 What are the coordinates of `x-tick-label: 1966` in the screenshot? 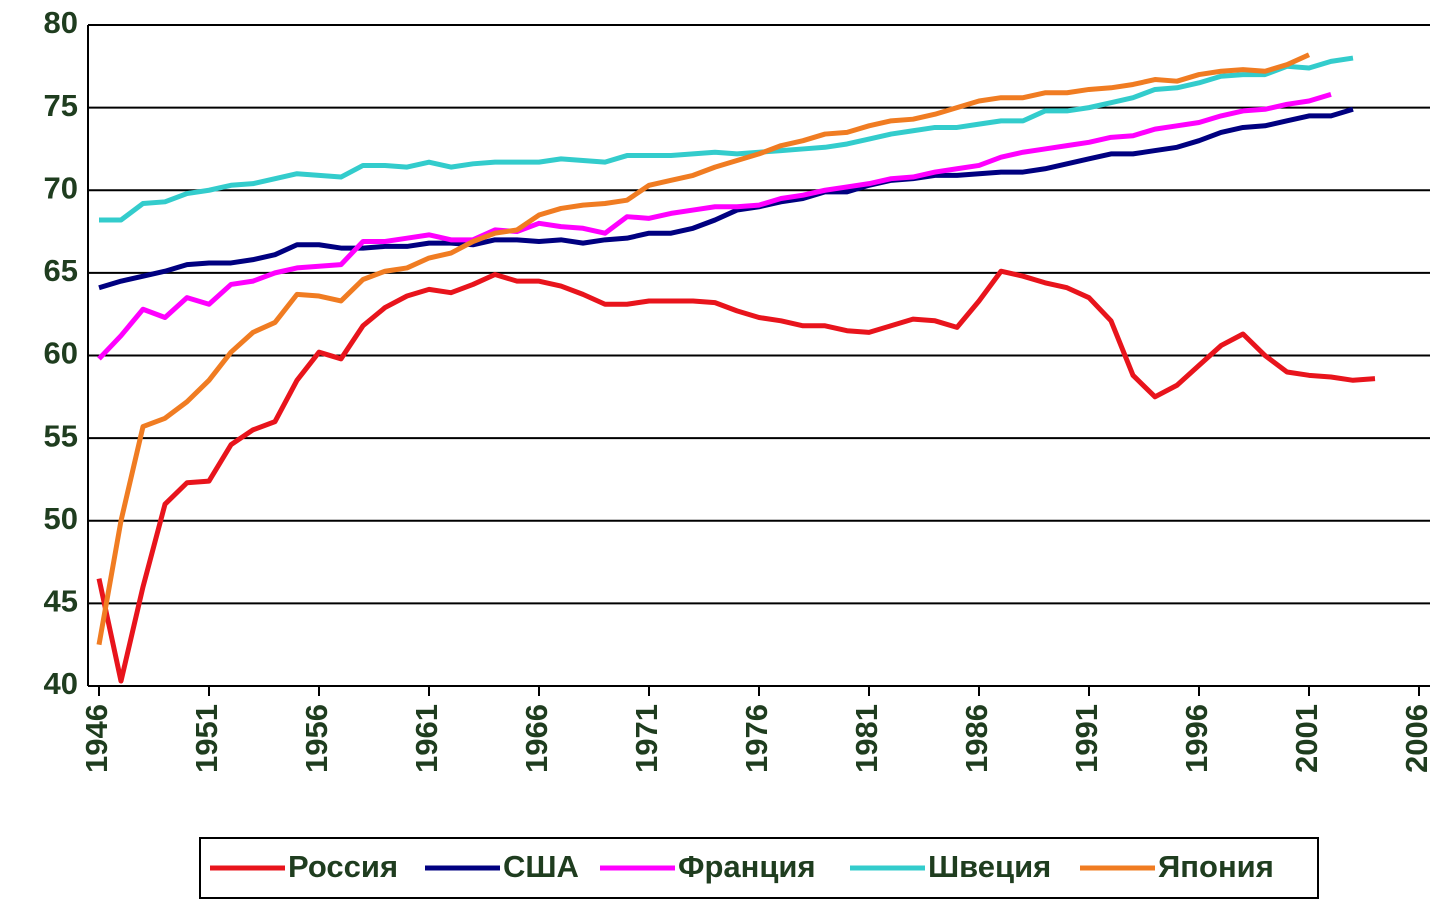 It's located at (536, 738).